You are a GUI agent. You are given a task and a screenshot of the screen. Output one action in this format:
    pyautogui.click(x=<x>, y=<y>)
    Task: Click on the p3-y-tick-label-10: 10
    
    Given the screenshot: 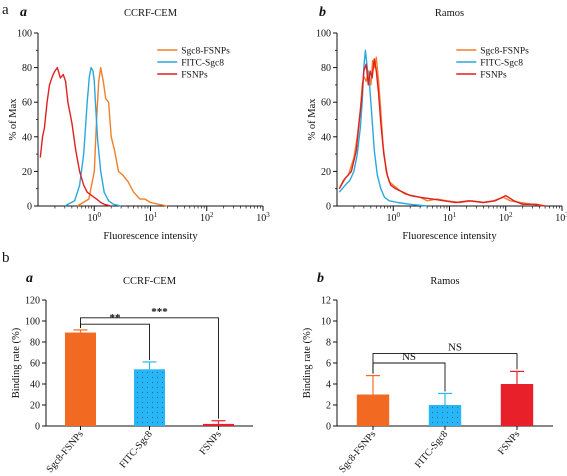 What is the action you would take?
    pyautogui.click(x=326, y=322)
    